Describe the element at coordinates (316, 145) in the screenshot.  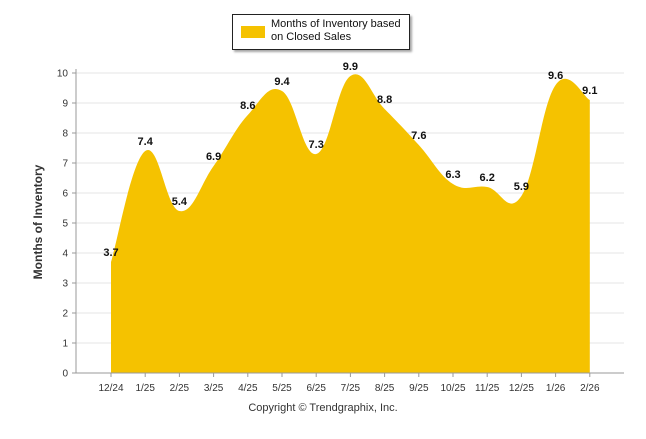
I see `data-label: 7.3` at that location.